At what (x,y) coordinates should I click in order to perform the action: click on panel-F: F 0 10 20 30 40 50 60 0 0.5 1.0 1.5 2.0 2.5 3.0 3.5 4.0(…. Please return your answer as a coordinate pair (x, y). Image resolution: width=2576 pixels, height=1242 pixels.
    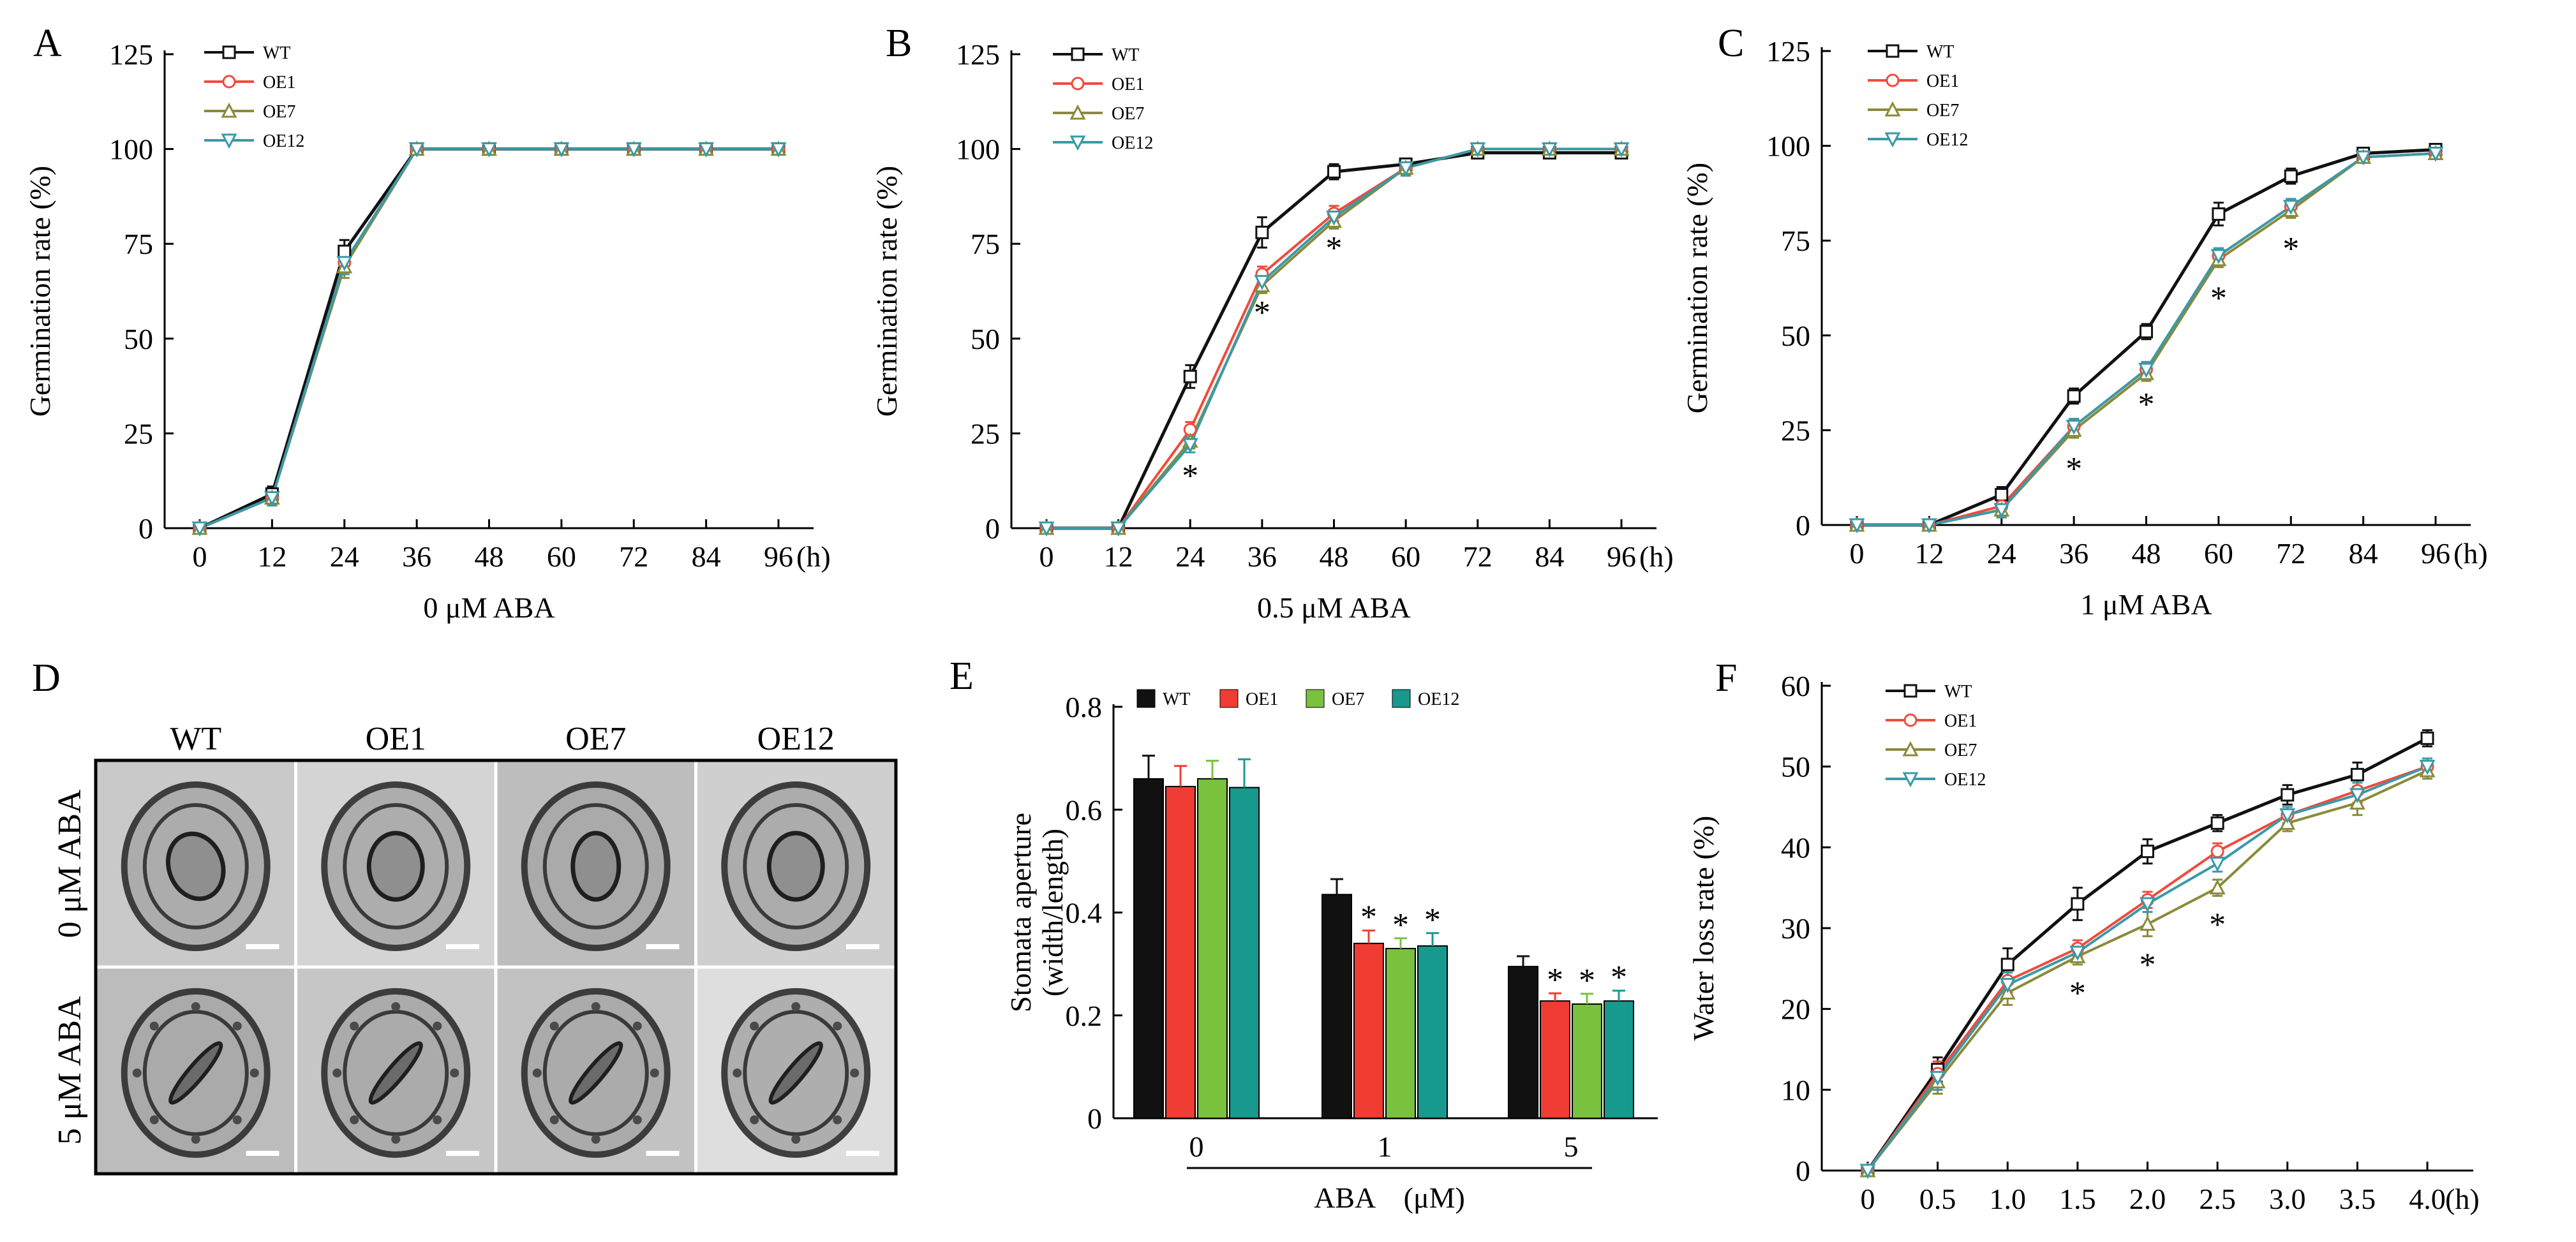
    Looking at the image, I should click on (2083, 936).